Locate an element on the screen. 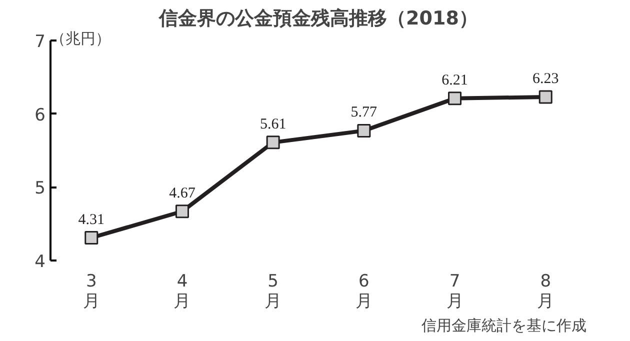 The height and width of the screenshot is (341, 630). x-tick-label: 4月 is located at coordinates (182, 292).